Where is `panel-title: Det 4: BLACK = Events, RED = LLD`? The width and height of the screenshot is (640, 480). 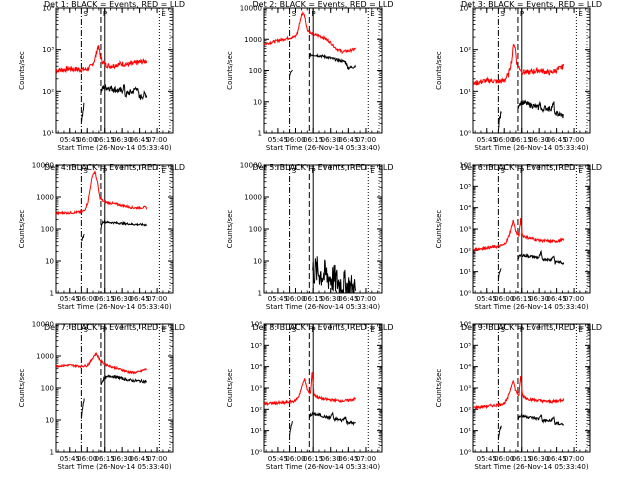 panel-title: Det 4: BLACK = Events, RED = LLD is located at coordinates (114, 167).